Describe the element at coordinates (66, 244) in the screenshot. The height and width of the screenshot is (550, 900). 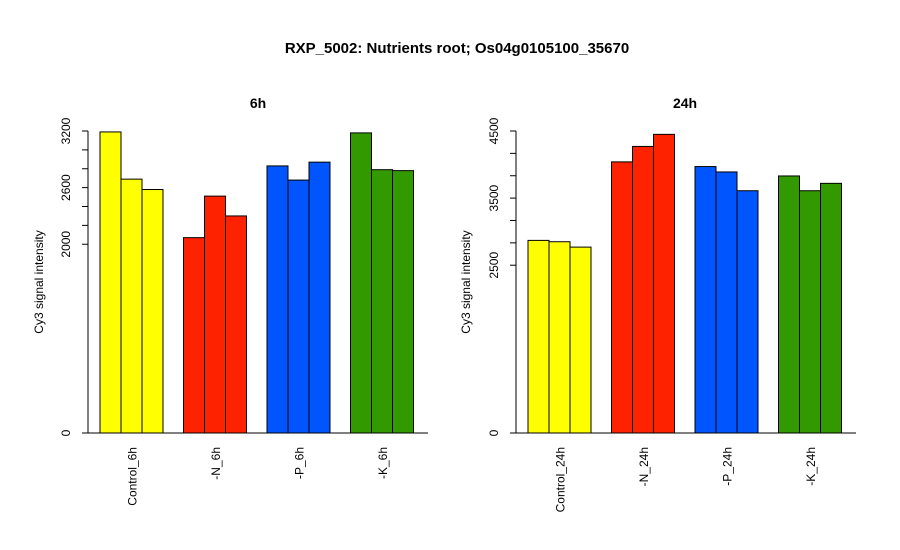
I see `y-tick-label: 2000` at that location.